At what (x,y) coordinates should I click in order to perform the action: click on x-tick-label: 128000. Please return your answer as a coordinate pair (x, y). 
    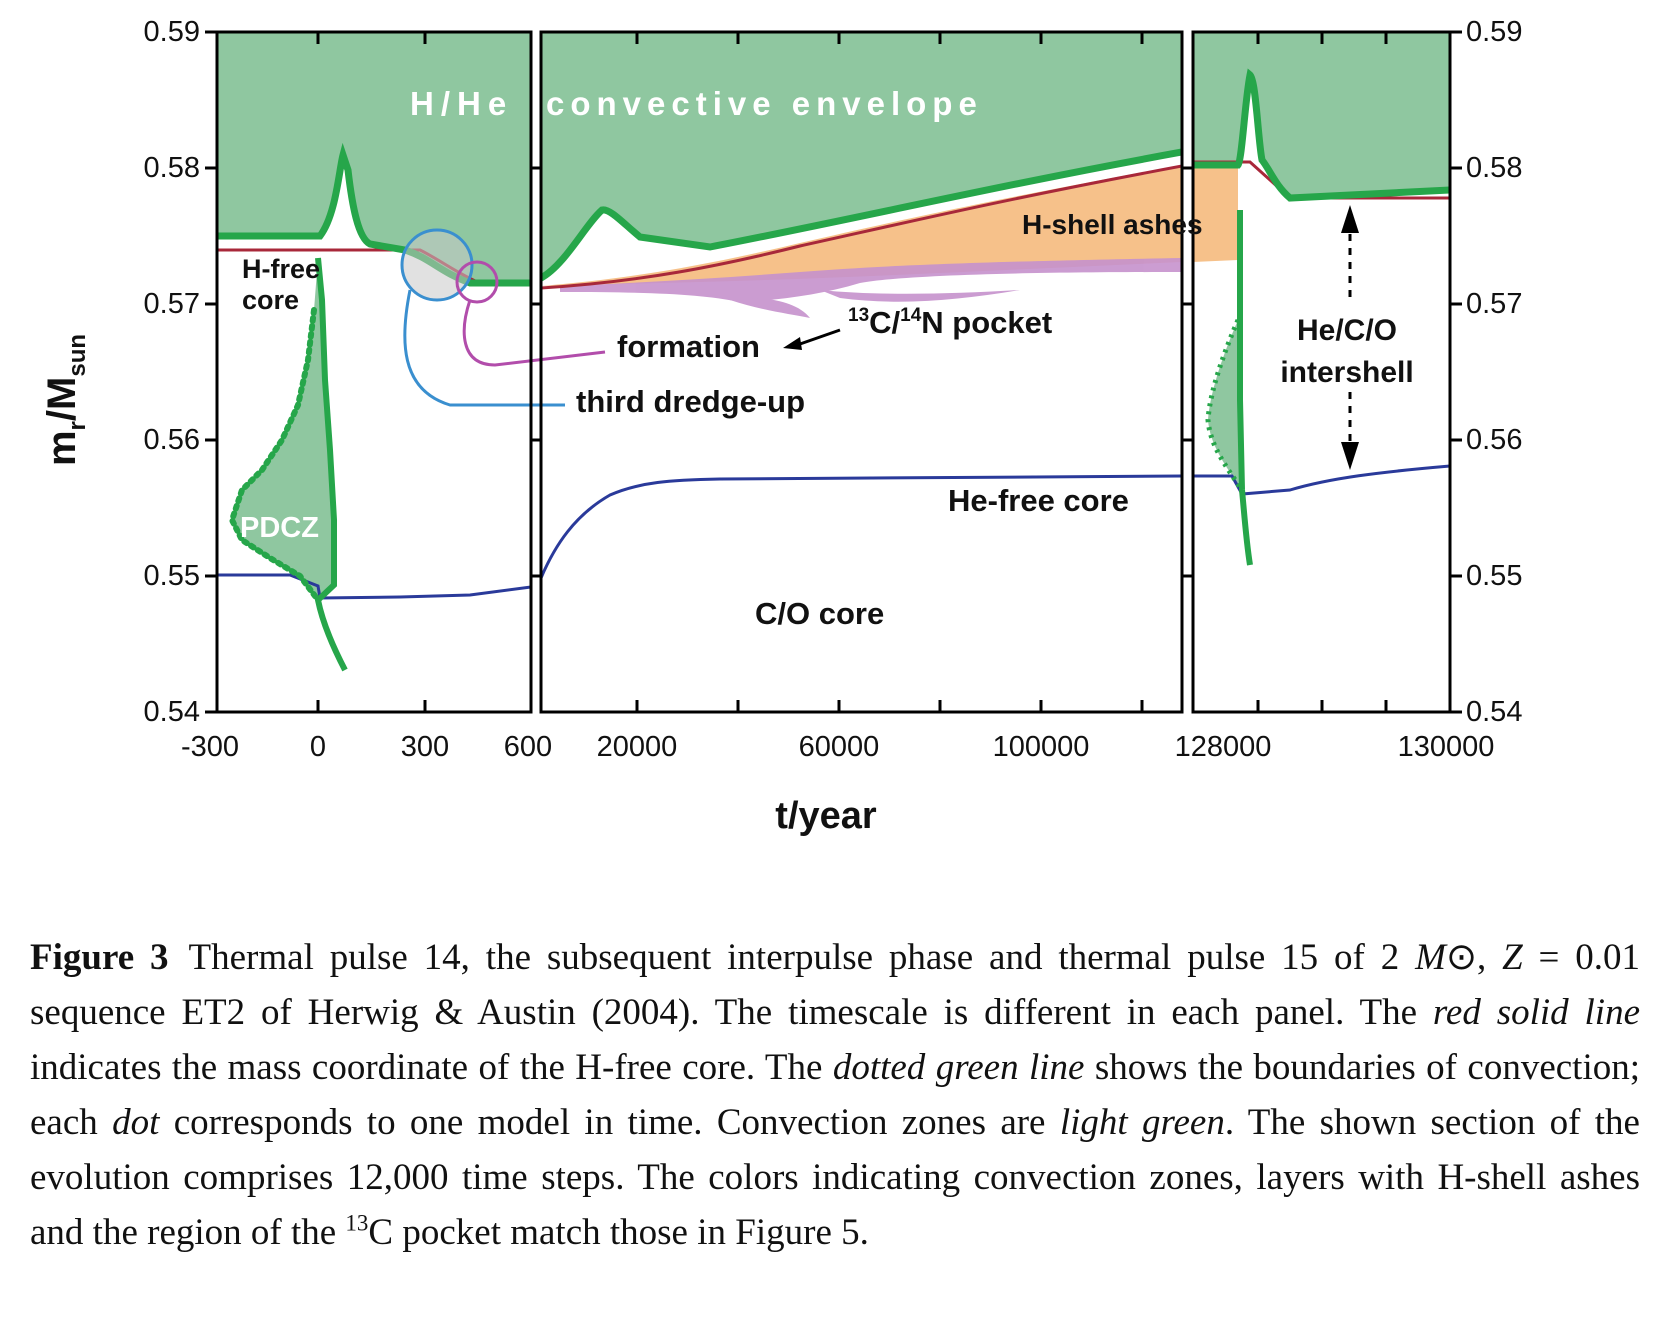
    Looking at the image, I should click on (1223, 747).